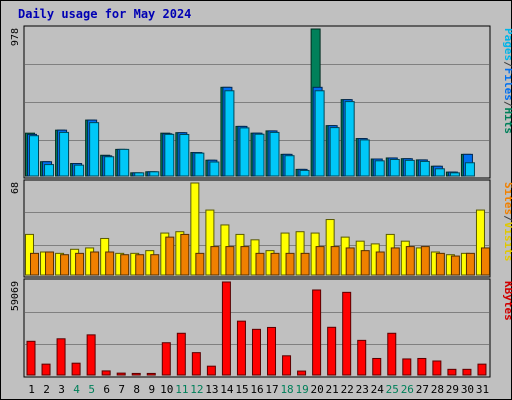 The image size is (512, 400). What do you see at coordinates (241, 389) in the screenshot?
I see `x-tick-label: 15` at bounding box center [241, 389].